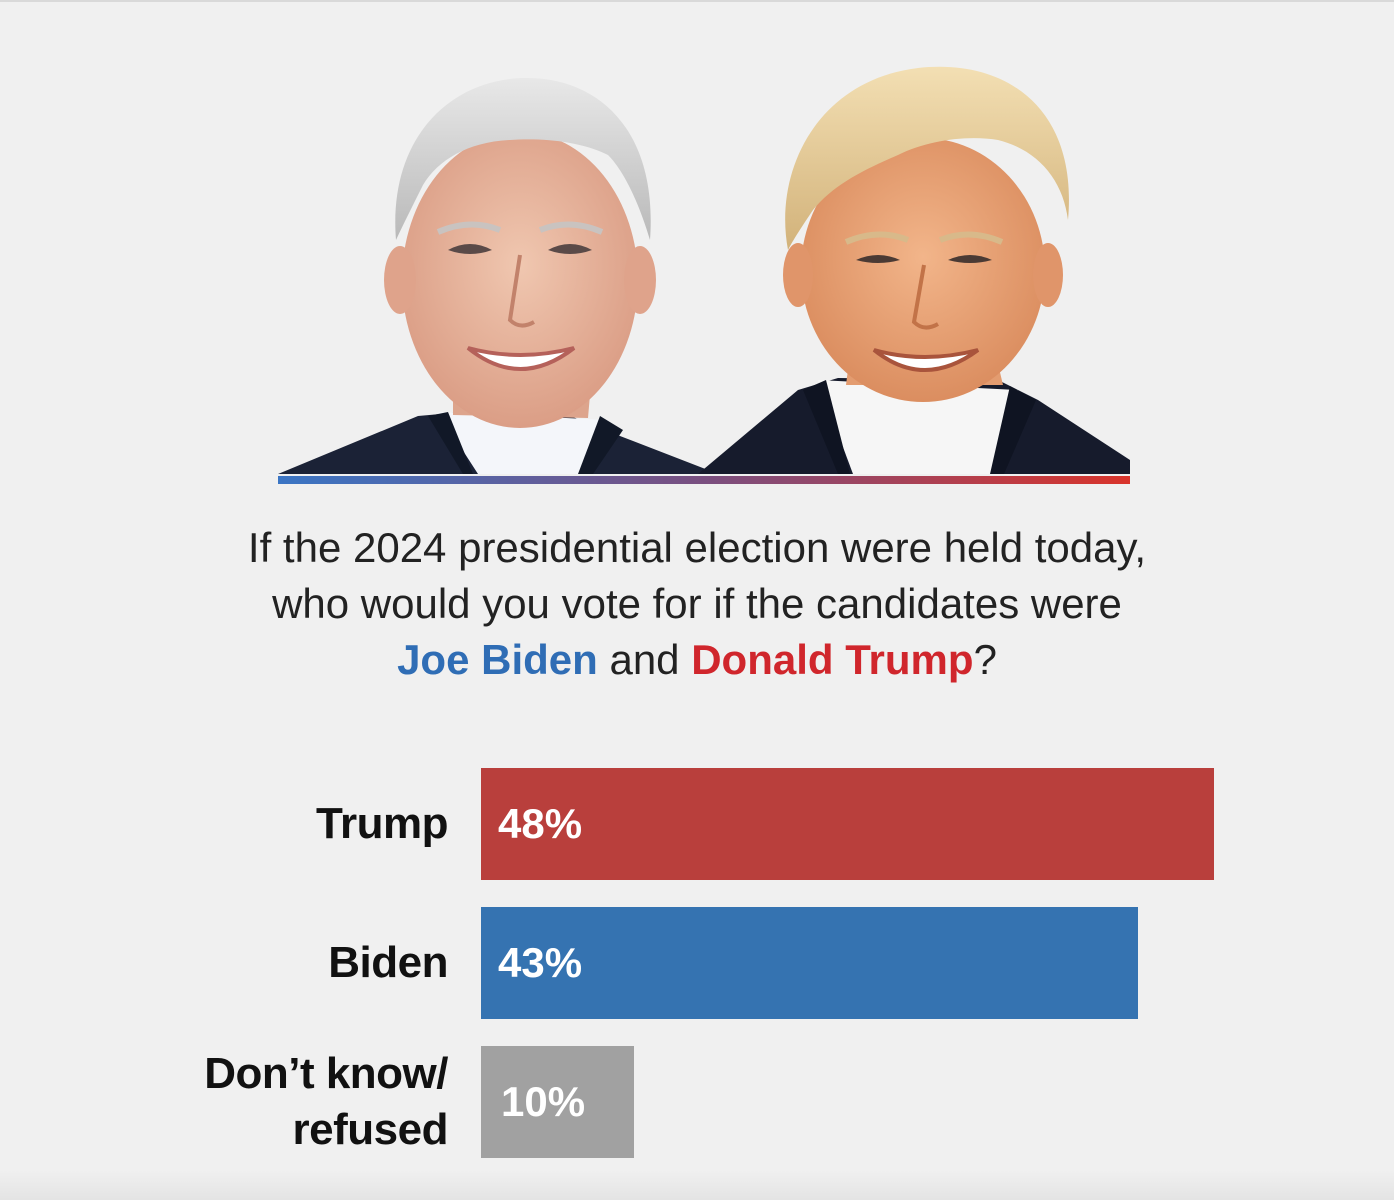 The width and height of the screenshot is (1394, 1200). I want to click on category-label: Trump, so click(382, 824).